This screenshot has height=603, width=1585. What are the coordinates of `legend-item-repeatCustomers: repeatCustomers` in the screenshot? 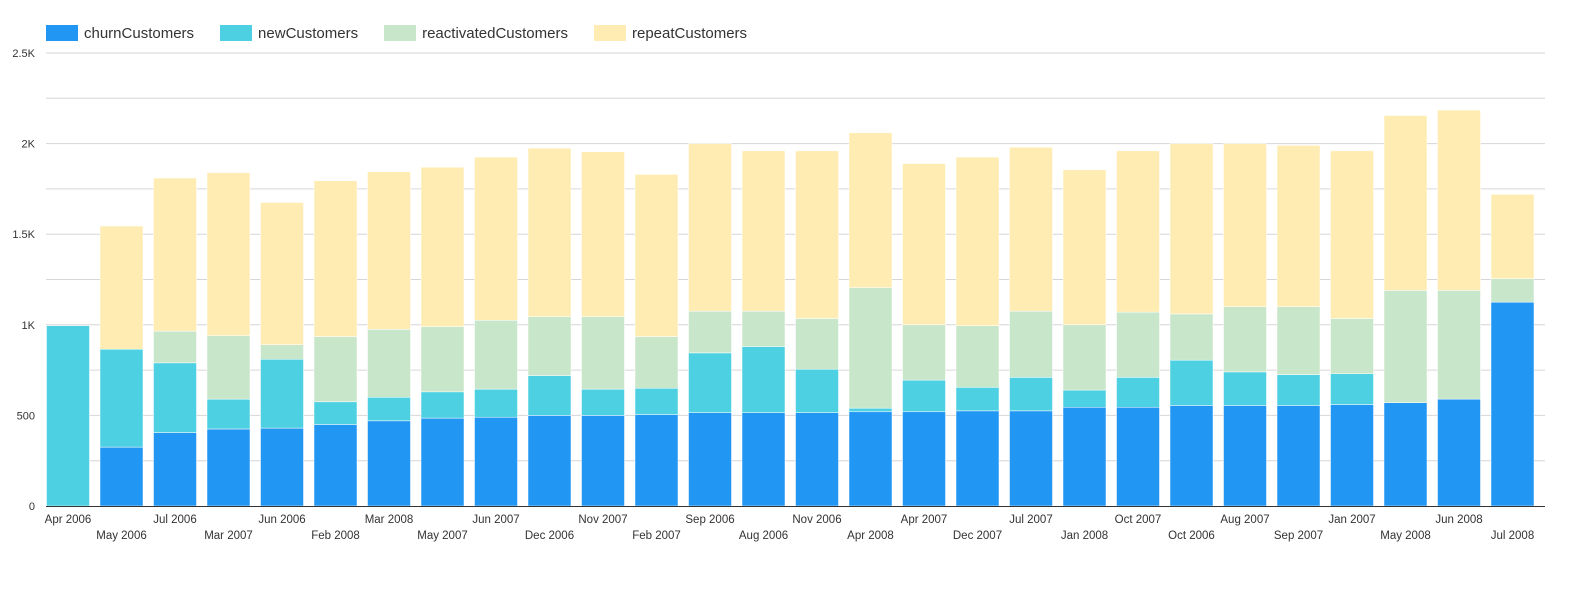 It's located at (670, 33).